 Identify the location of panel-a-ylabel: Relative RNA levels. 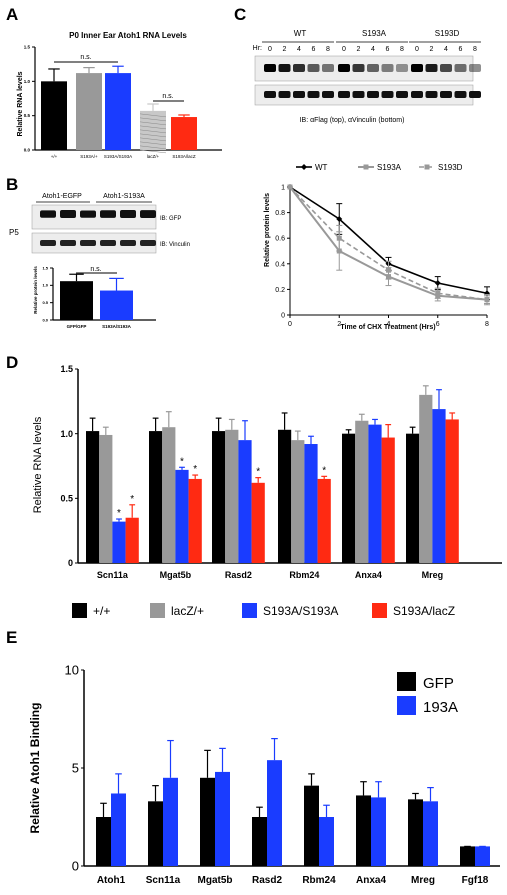
(20, 103).